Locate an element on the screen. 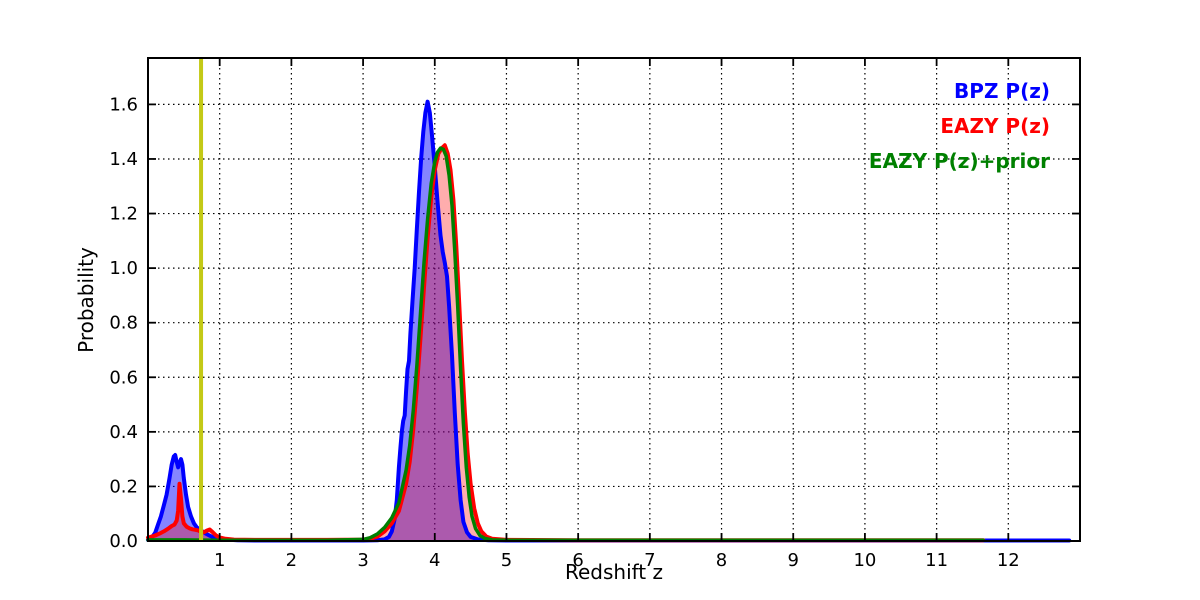  x-tick-label: 6 is located at coordinates (577, 560).